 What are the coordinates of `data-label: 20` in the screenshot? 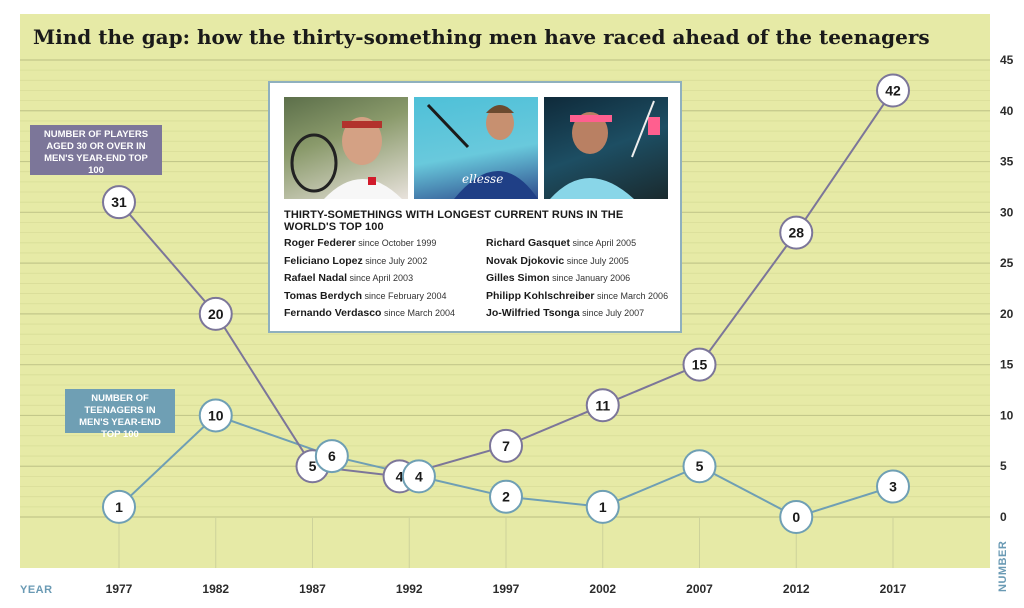 It's located at (216, 314).